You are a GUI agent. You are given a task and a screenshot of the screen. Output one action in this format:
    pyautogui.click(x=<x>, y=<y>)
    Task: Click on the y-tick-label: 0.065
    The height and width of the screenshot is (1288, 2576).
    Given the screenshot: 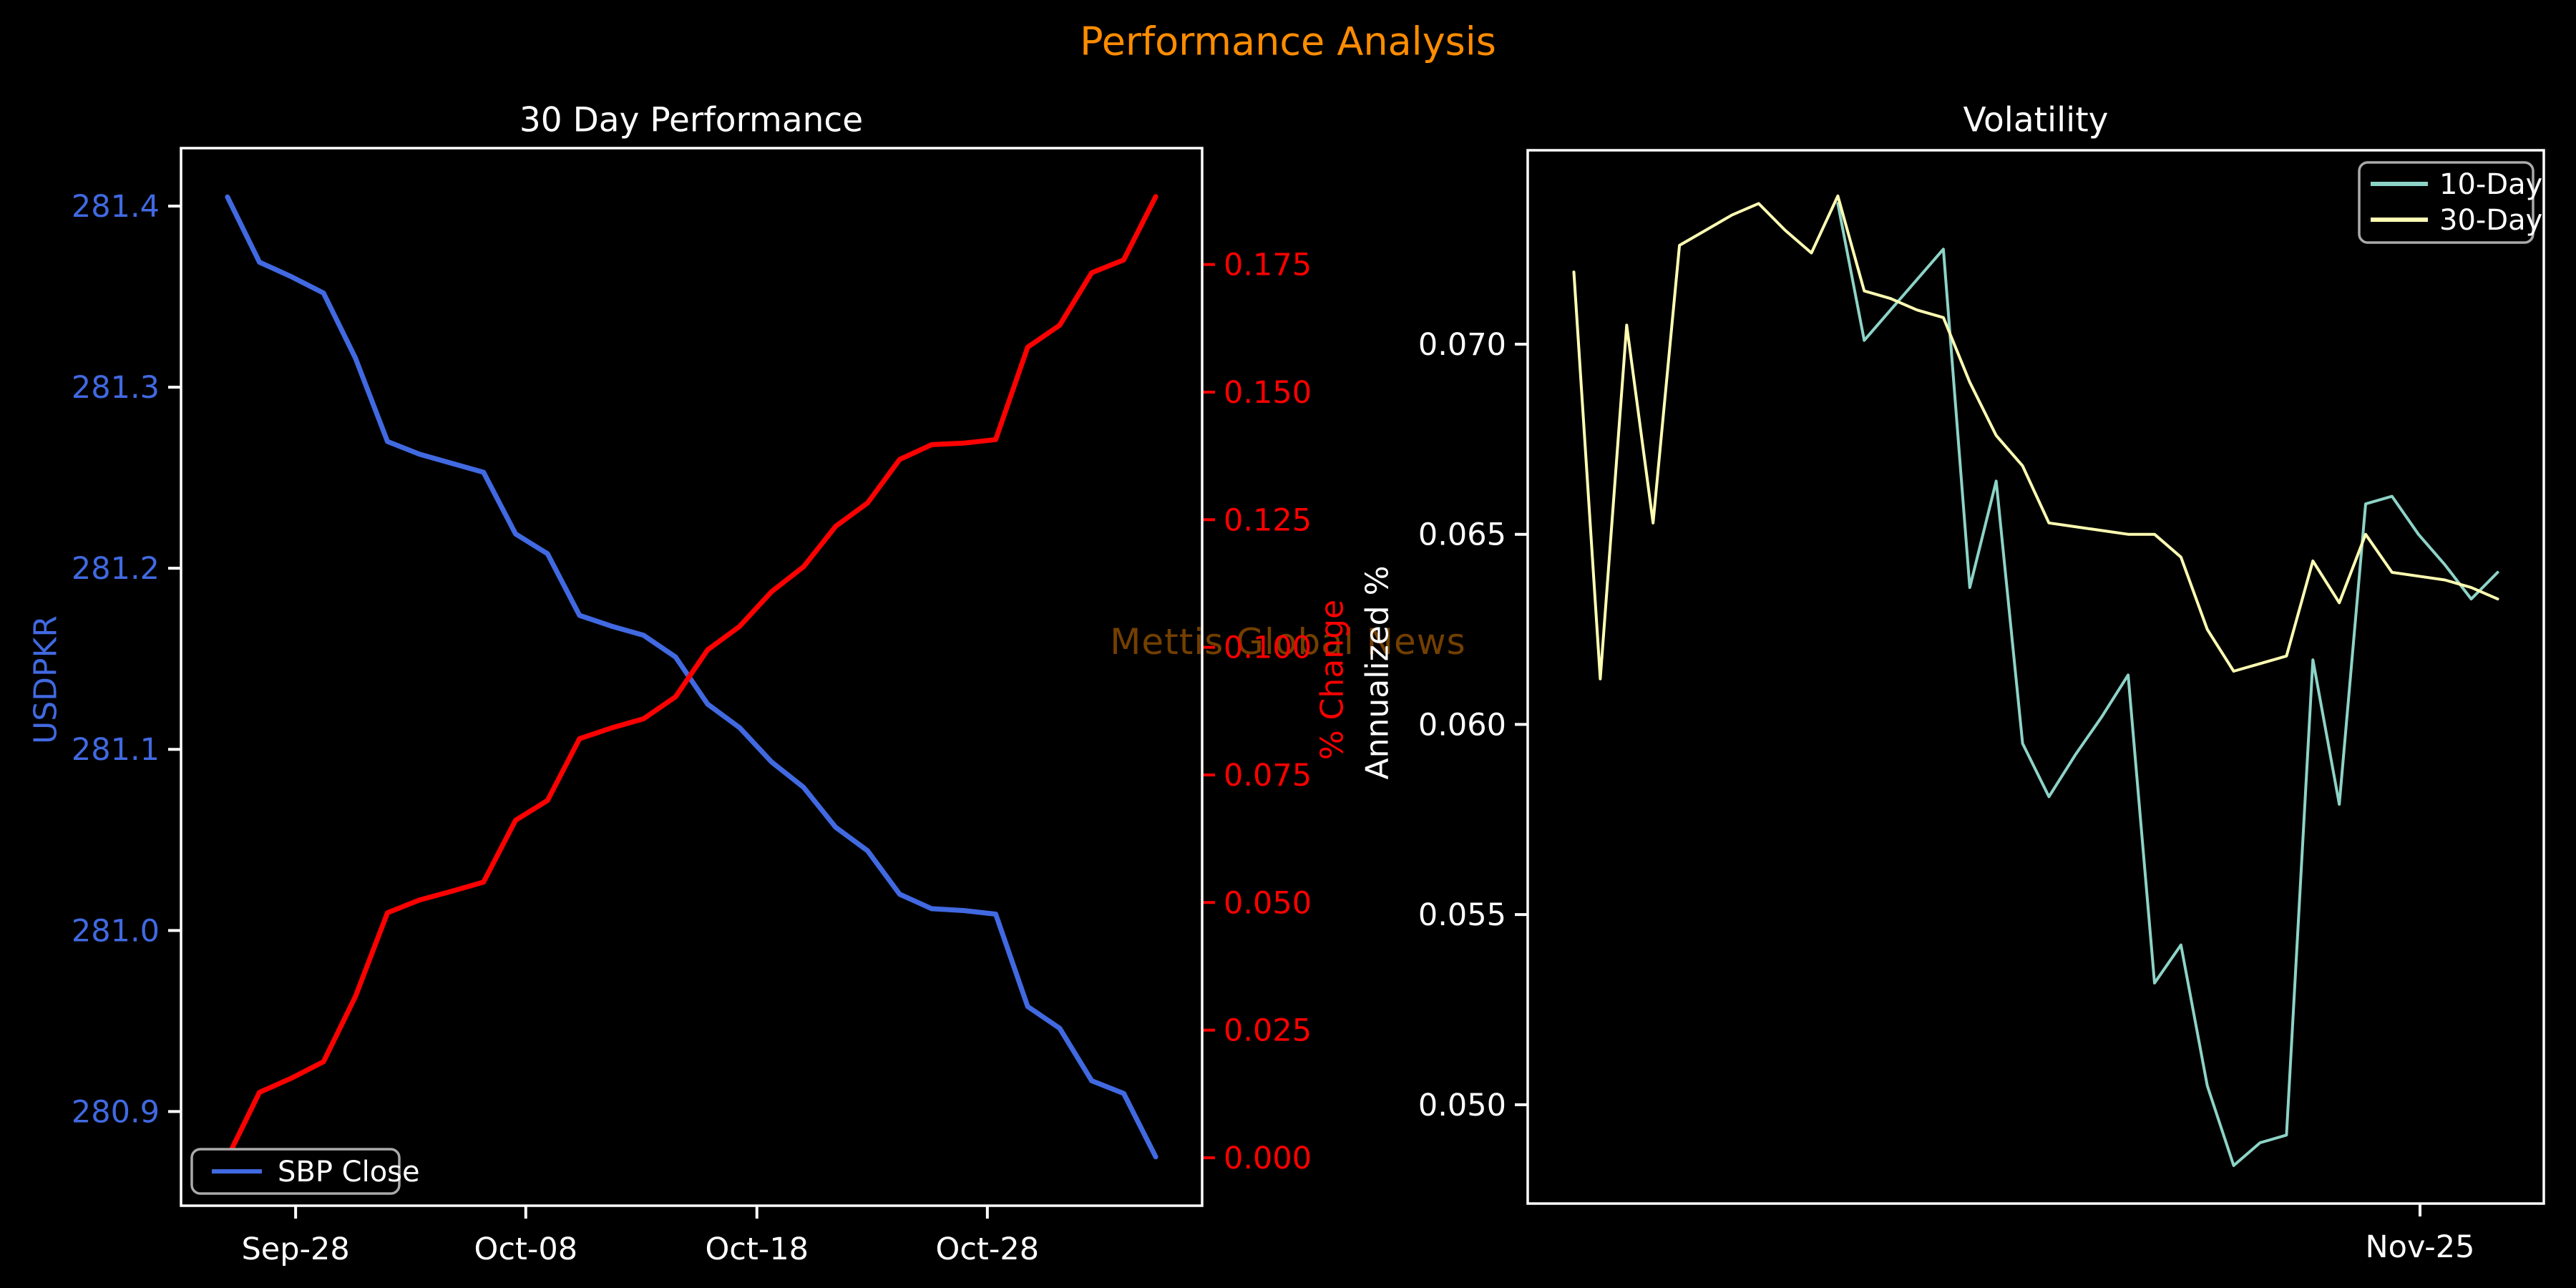 What is the action you would take?
    pyautogui.click(x=1462, y=535)
    